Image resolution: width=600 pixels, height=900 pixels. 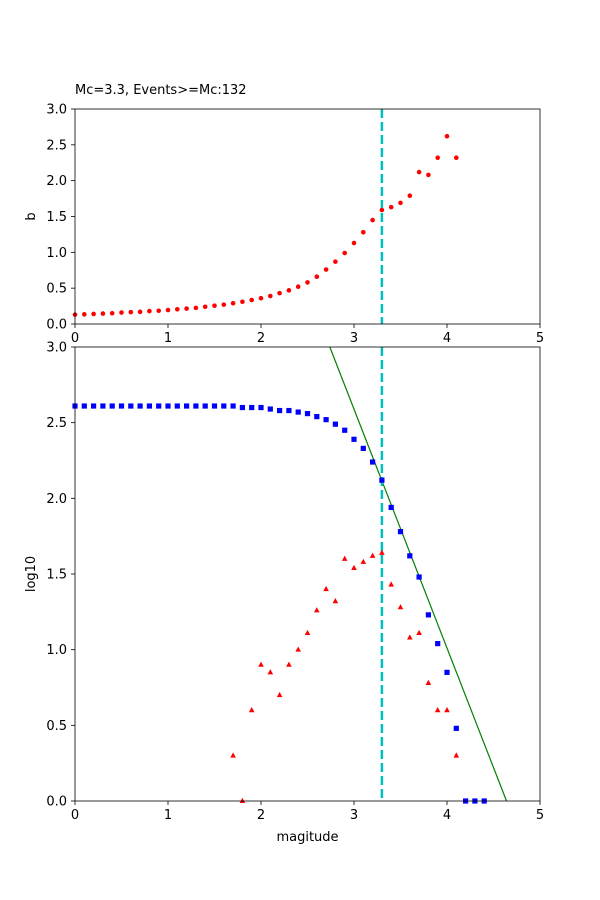 I want to click on top-y-tick-label: 1.0, so click(x=56, y=253).